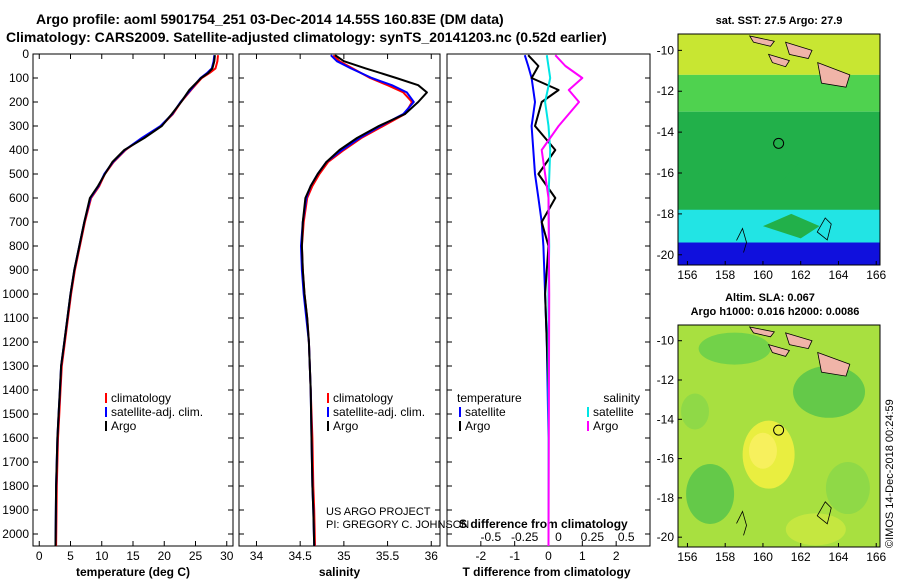 This screenshot has height=580, width=900. Describe the element at coordinates (15, 438) in the screenshot. I see `depth-tick-label: 1600` at that location.